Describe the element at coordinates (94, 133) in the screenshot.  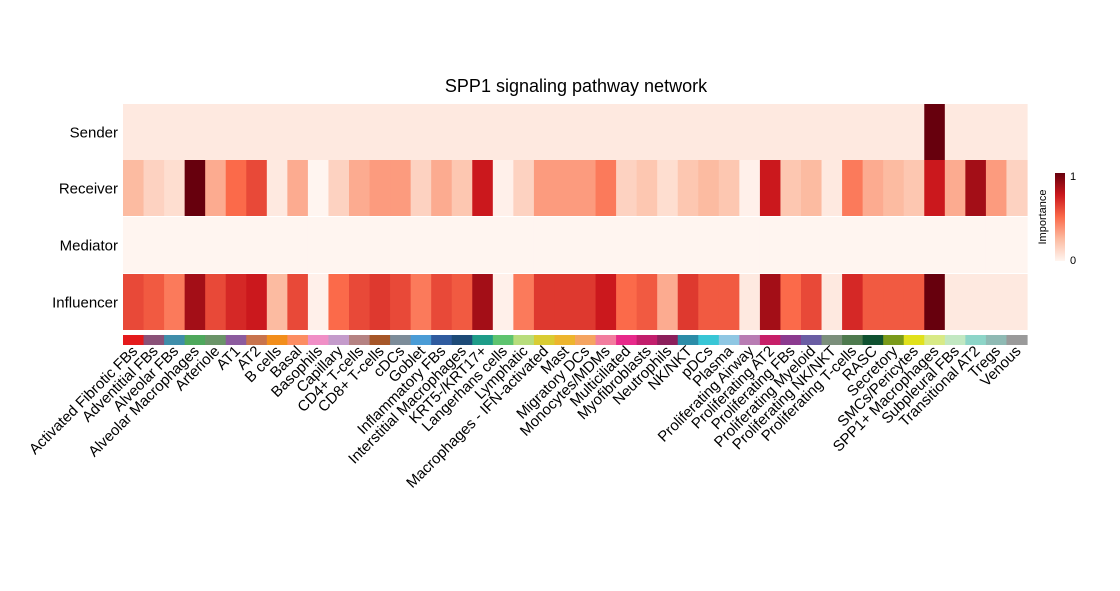
I see `row-label: Sender` at that location.